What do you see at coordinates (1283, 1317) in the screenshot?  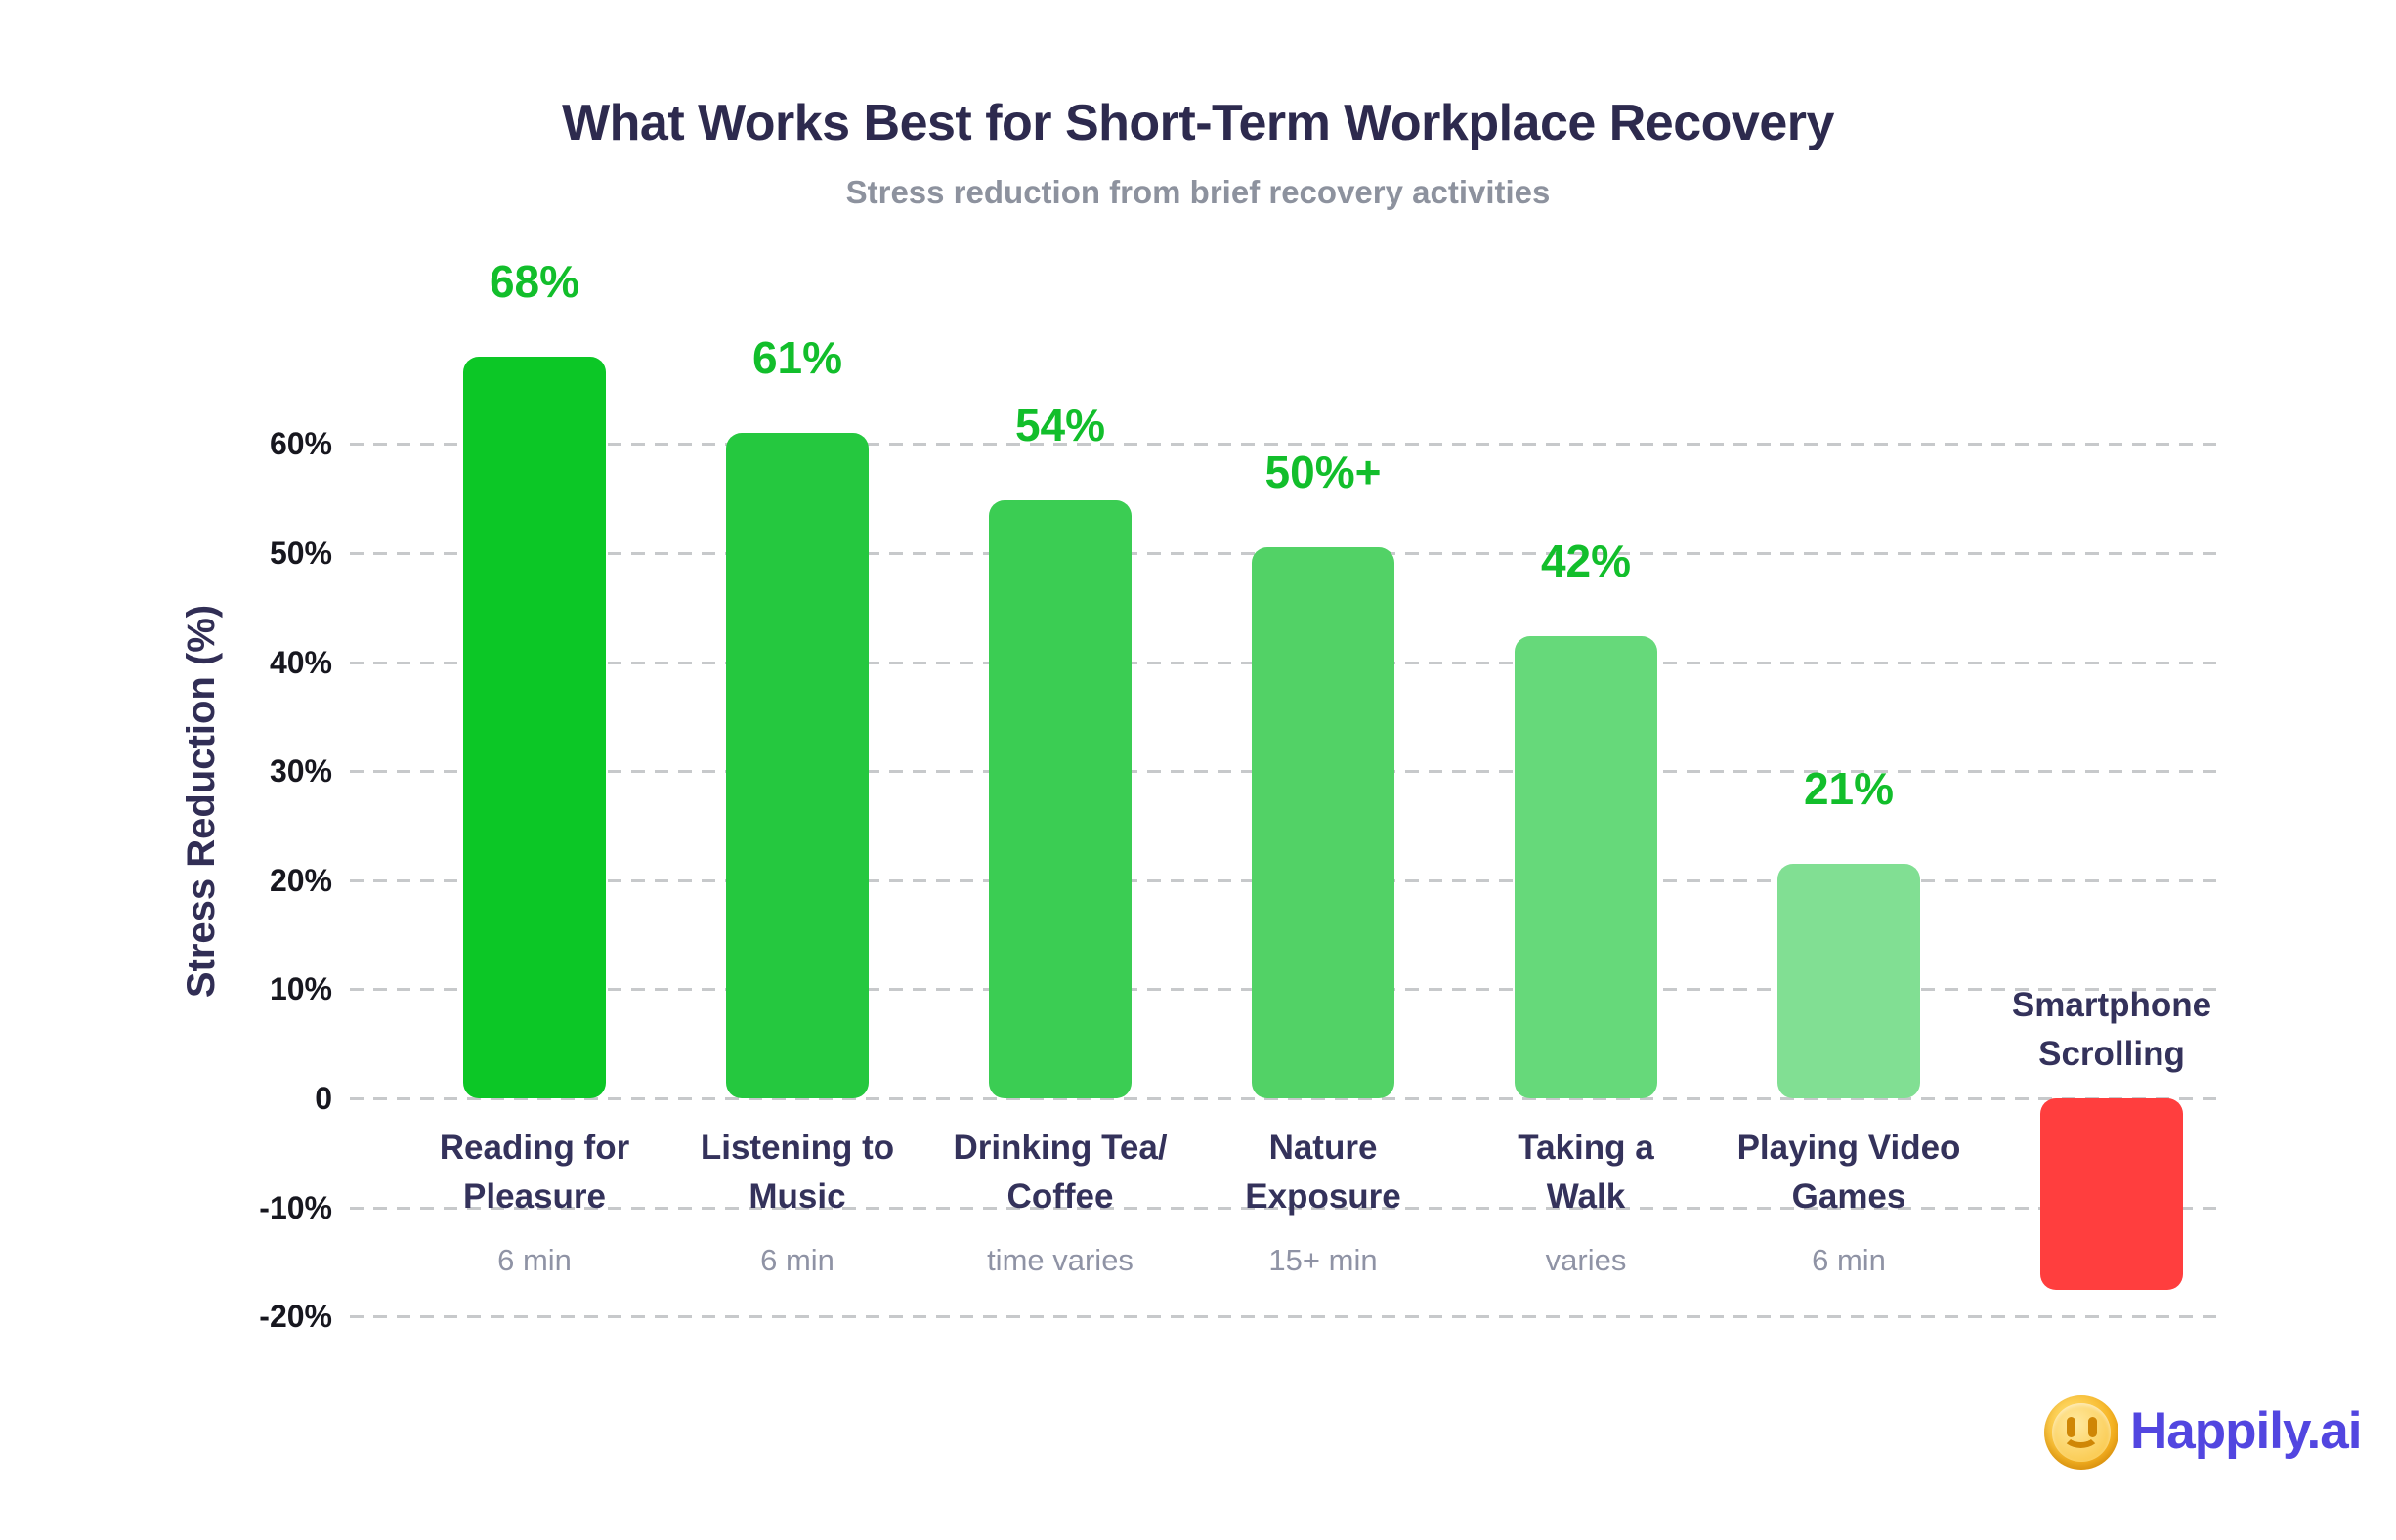 I see `gridline--20` at bounding box center [1283, 1317].